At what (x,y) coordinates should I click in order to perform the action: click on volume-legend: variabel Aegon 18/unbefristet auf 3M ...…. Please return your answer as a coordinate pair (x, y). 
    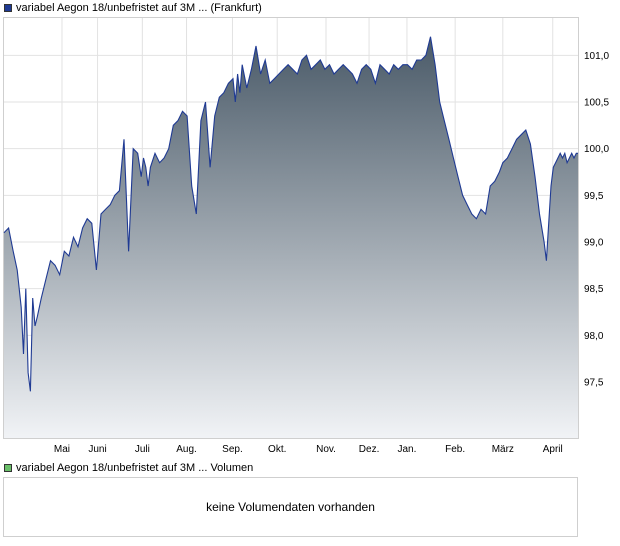
    Looking at the image, I should click on (128, 468).